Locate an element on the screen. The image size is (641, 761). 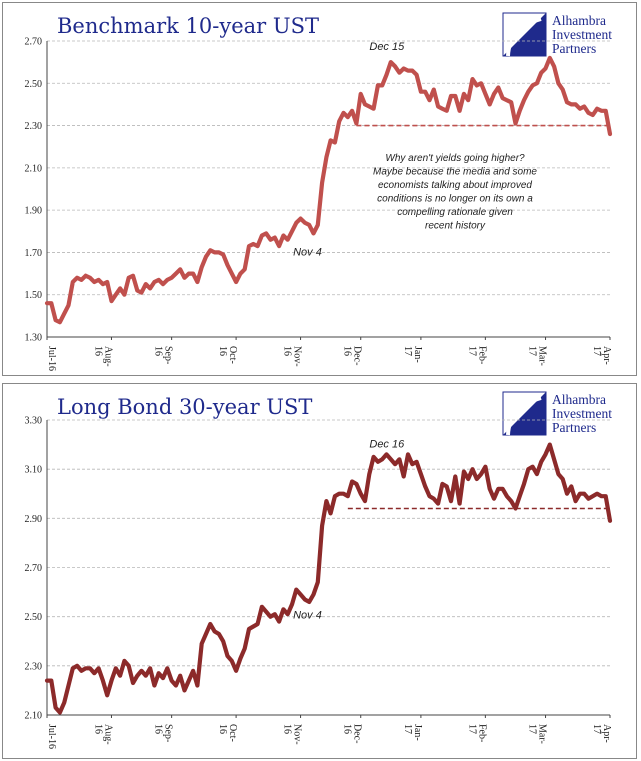
y-tick-label: 1.50 is located at coordinates (34, 295).